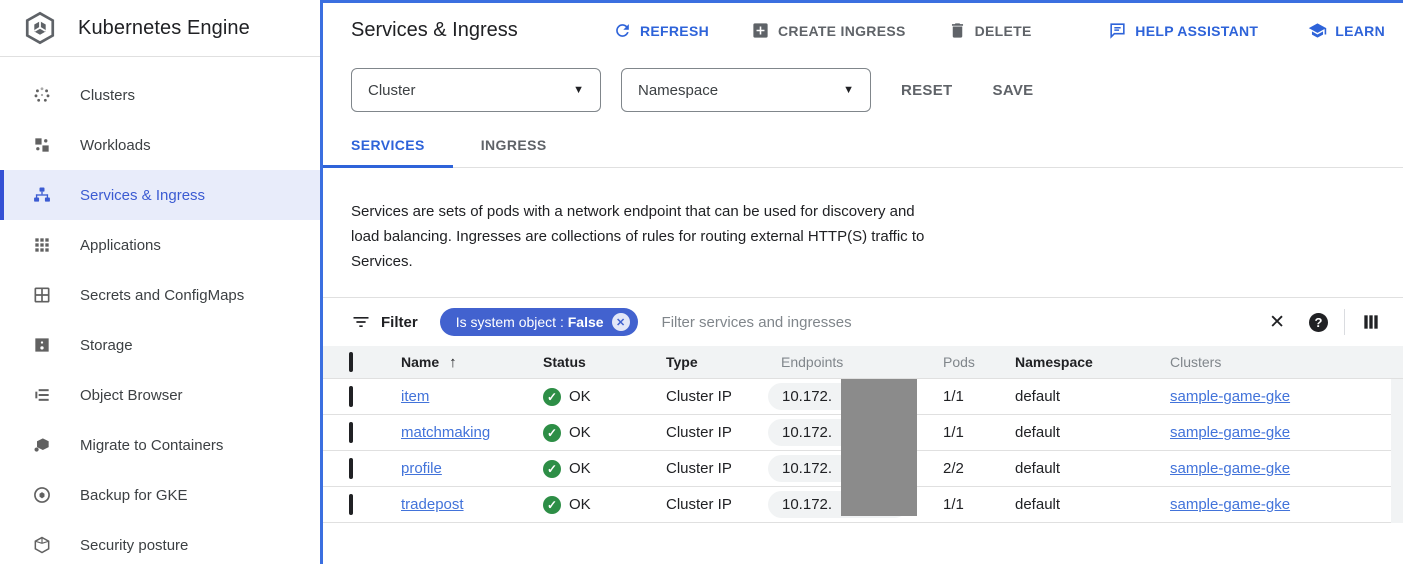 This screenshot has width=1403, height=564. I want to click on refresh-button: REFRESH, so click(661, 30).